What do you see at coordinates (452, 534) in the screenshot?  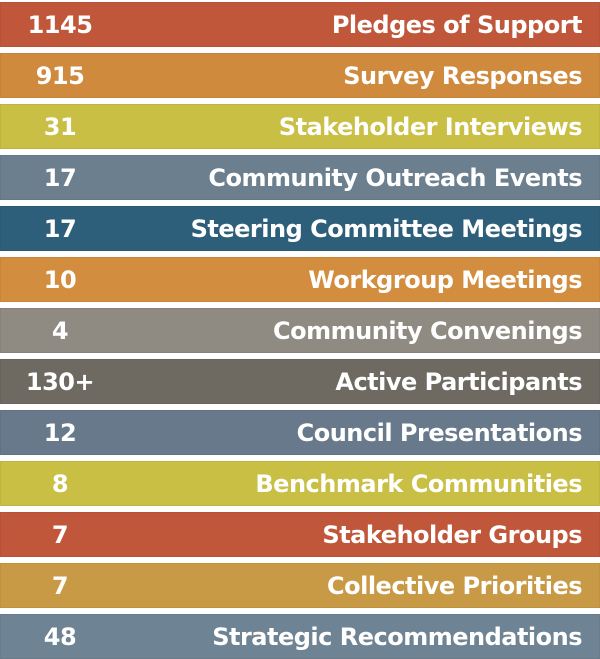 I see `stat-label: Stakeholder Groups` at bounding box center [452, 534].